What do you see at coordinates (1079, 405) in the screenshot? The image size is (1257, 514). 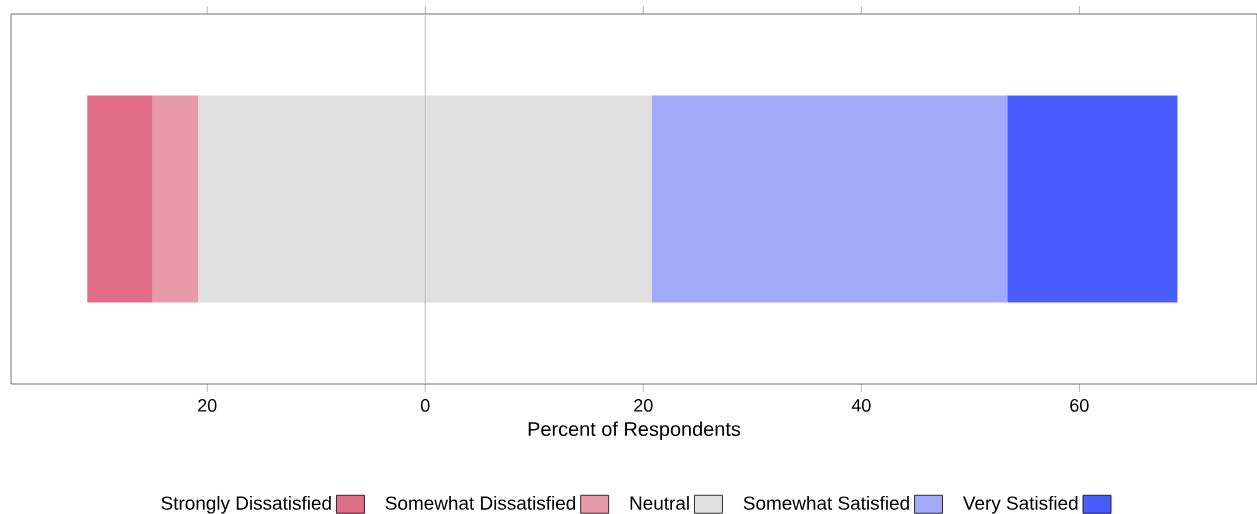 I see `x-tick-label: 60` at bounding box center [1079, 405].